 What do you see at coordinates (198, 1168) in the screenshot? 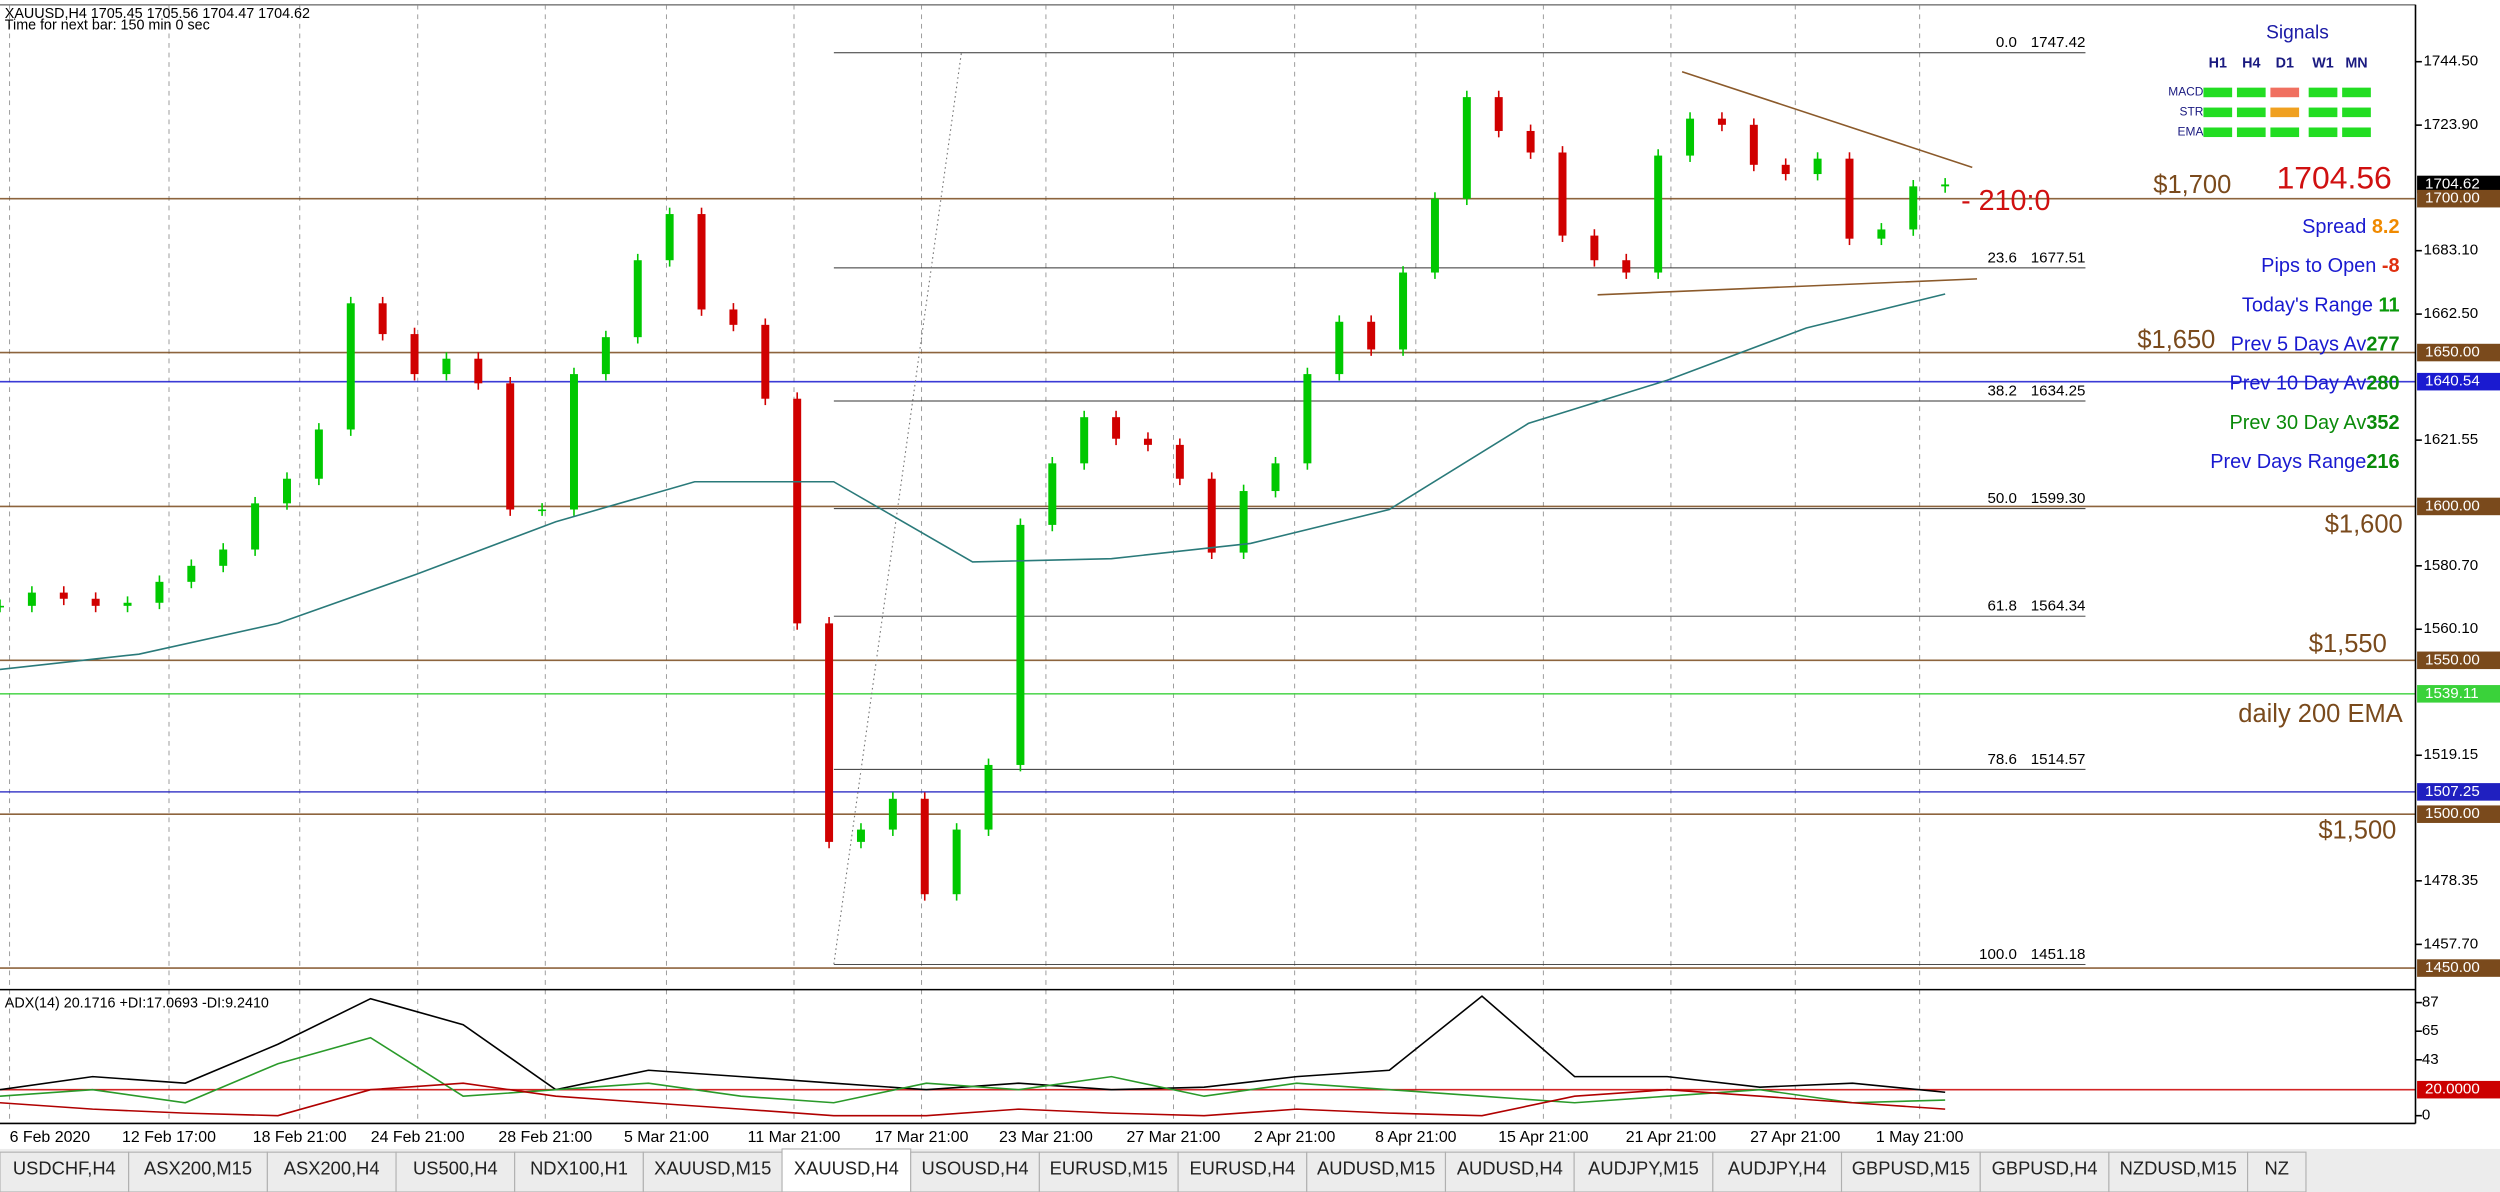
I see `tab-label: ASX200,M15` at bounding box center [198, 1168].